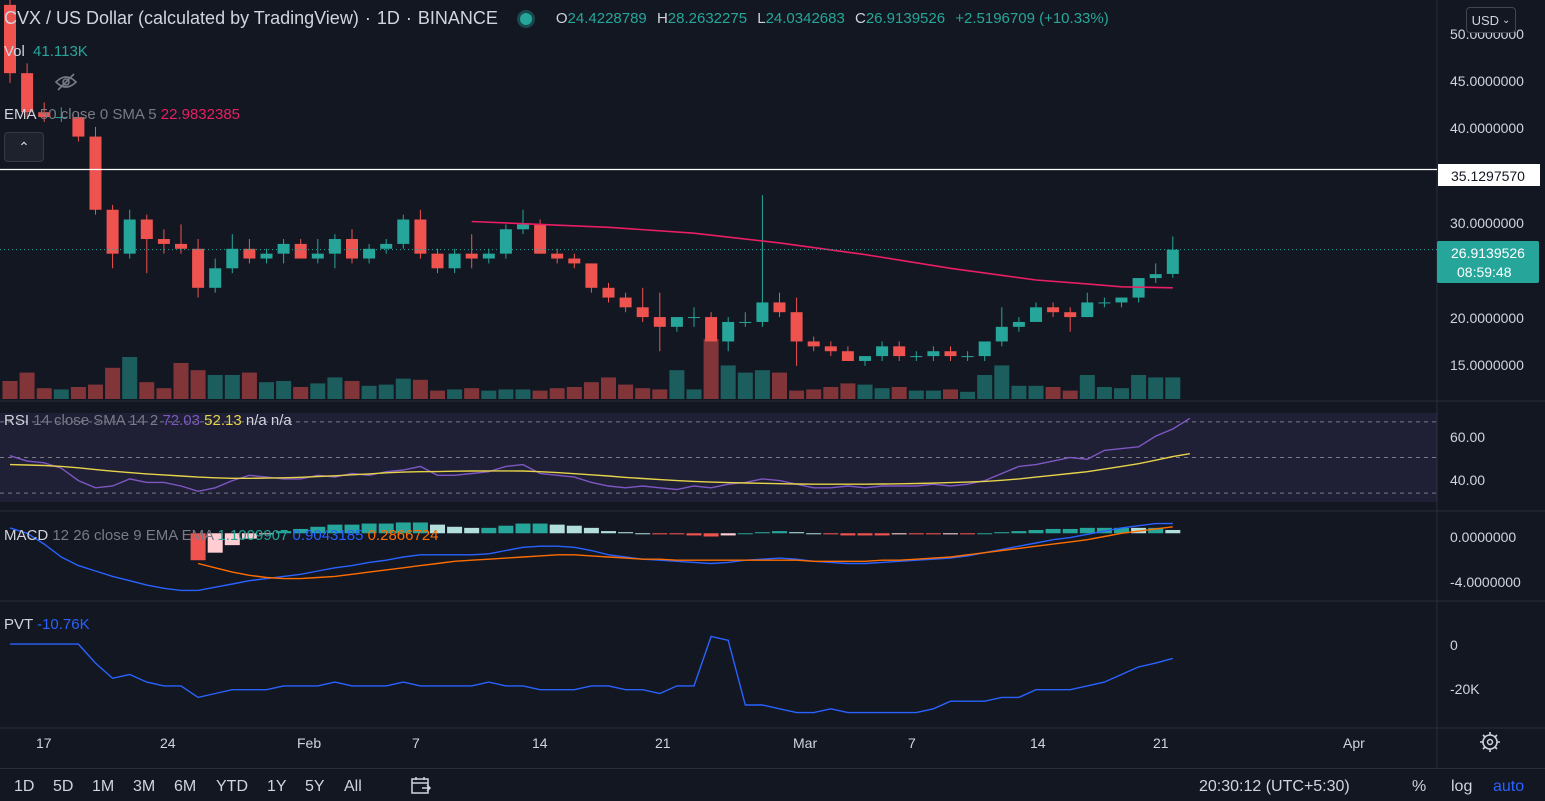 This screenshot has height=801, width=1545. I want to click on range-button-all: All, so click(353, 786).